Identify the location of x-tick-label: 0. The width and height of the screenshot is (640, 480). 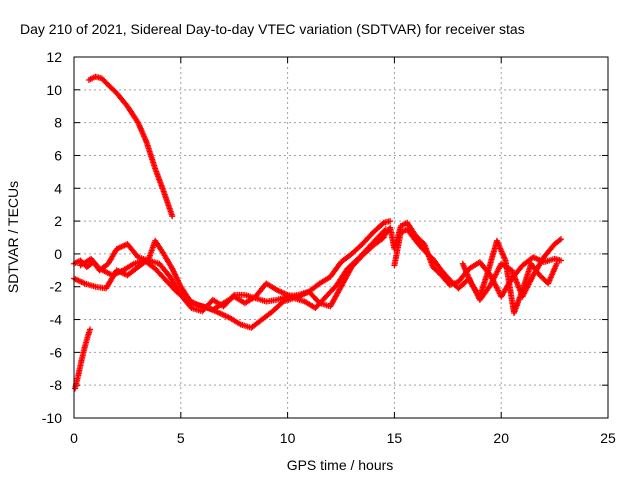
(74, 438).